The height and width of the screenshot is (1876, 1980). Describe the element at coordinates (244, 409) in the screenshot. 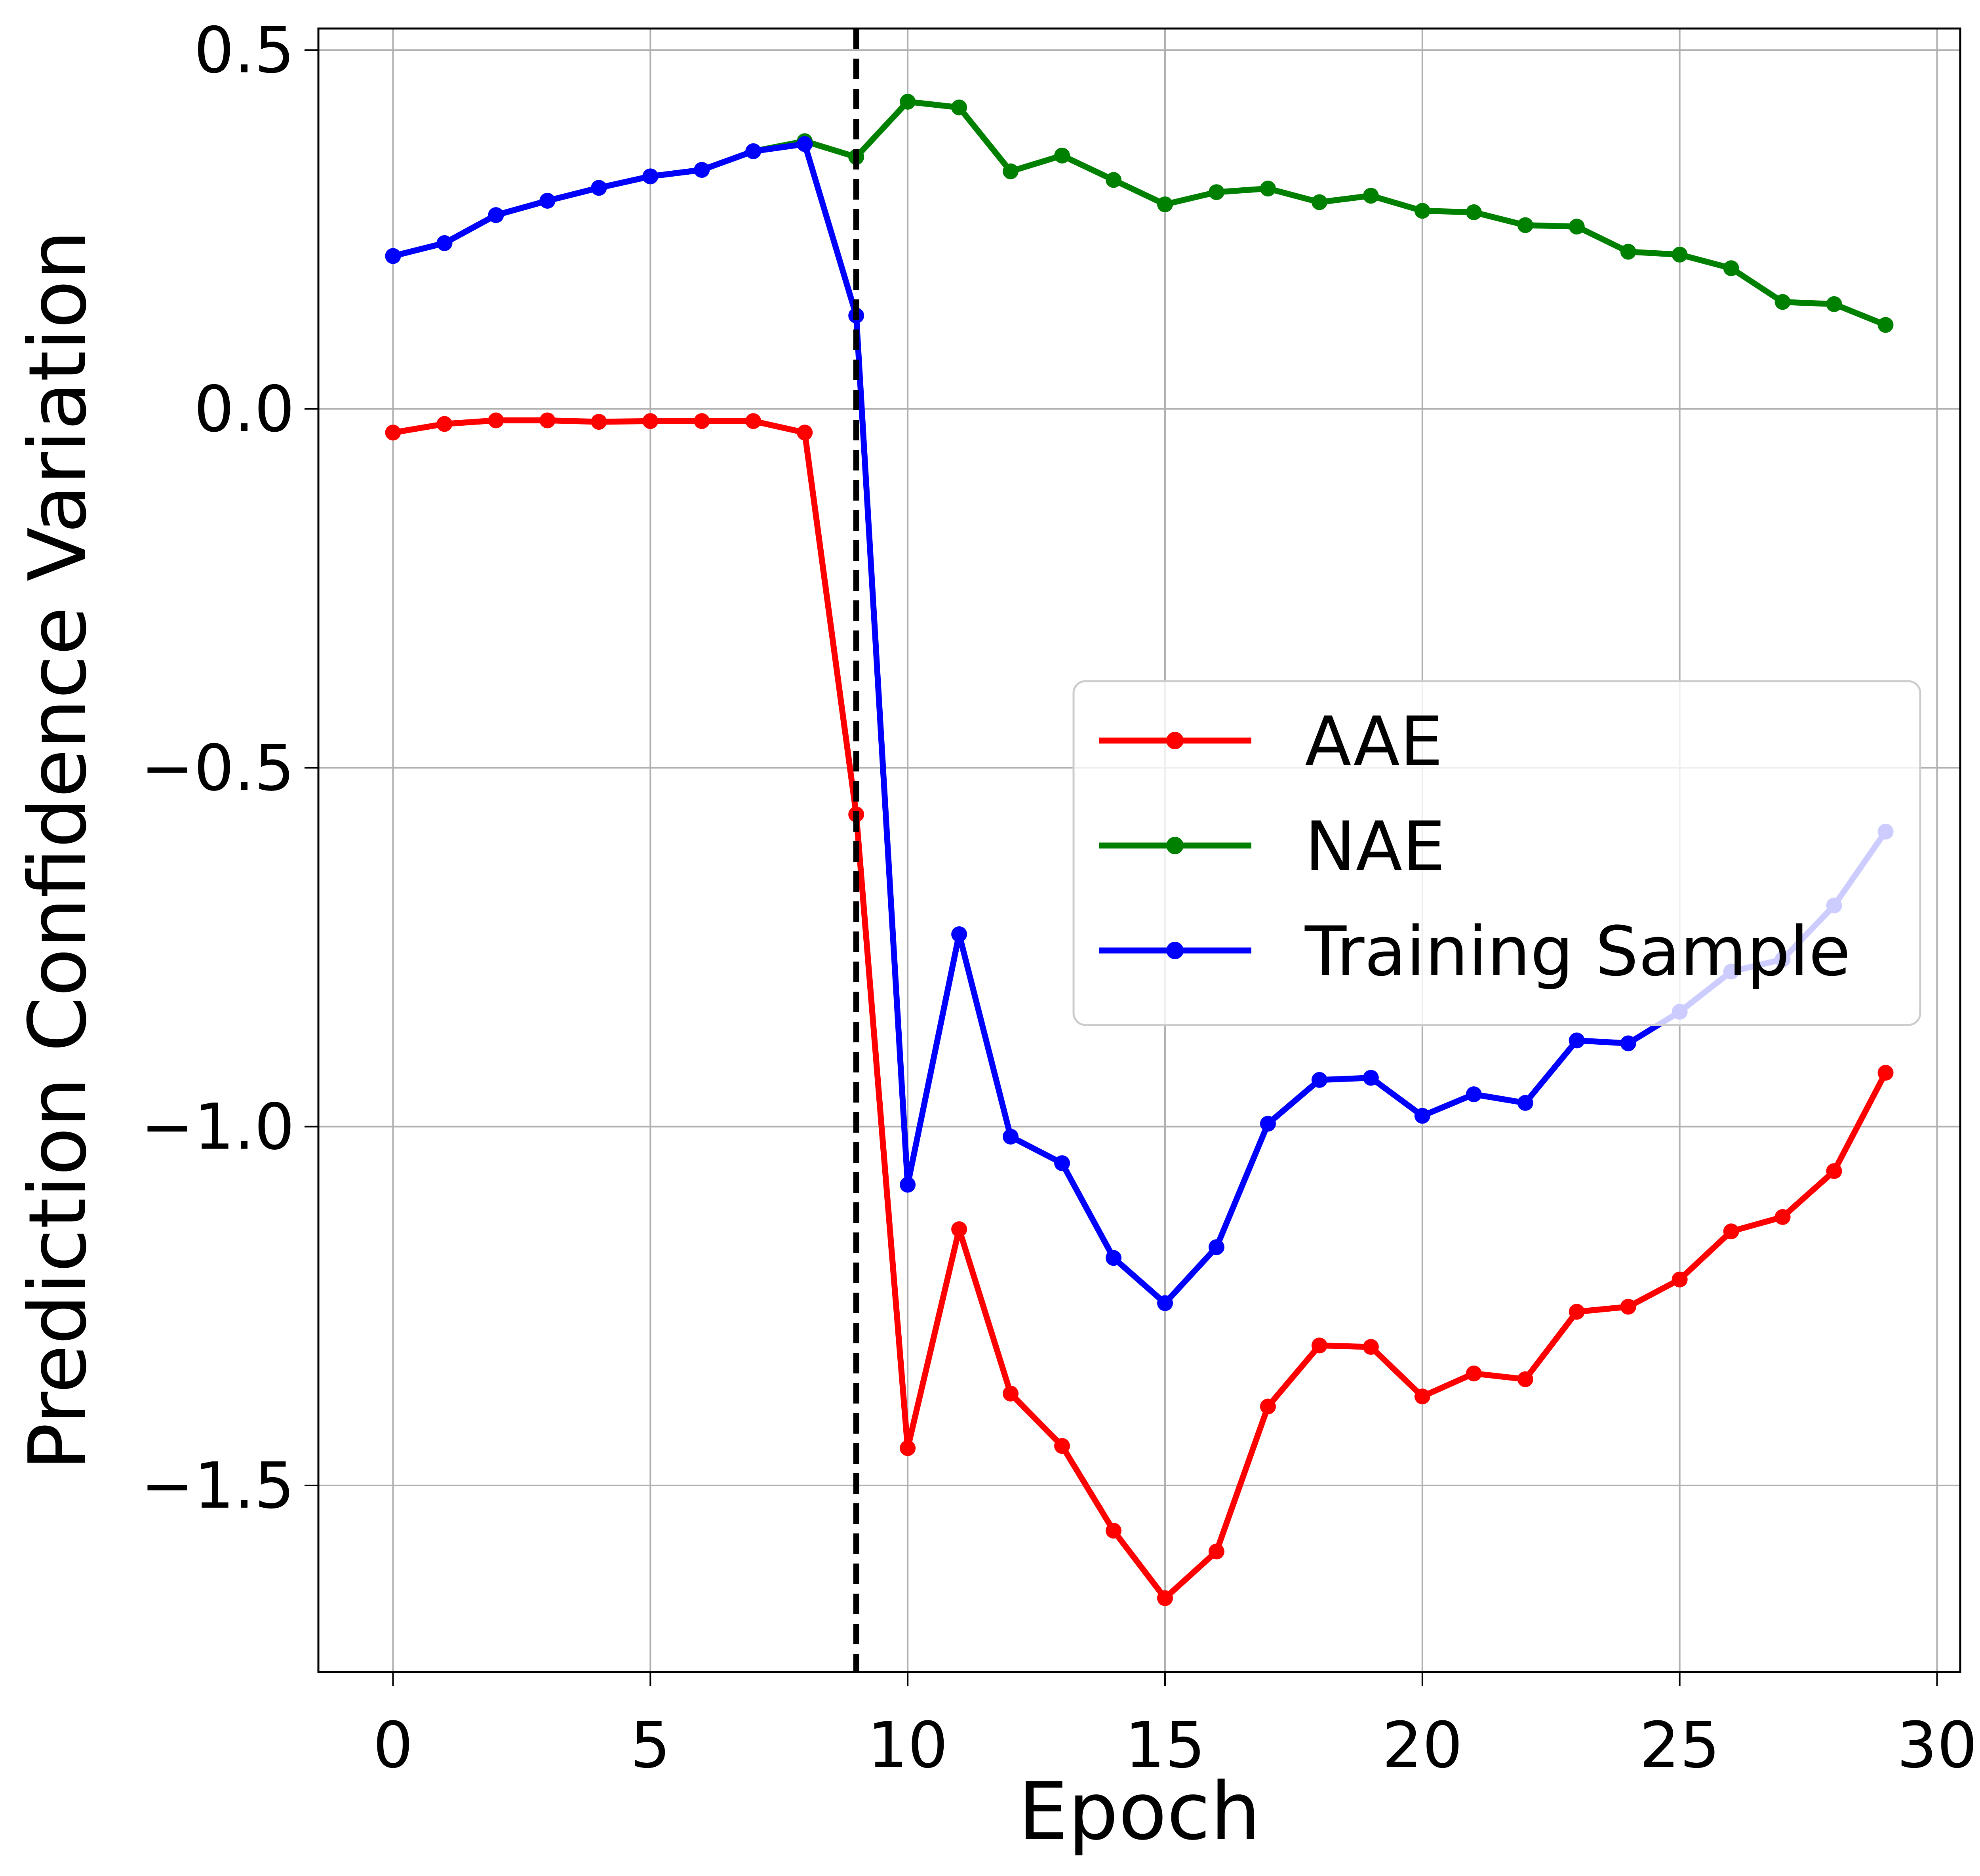

I see `y-tick-label: 0.0` at that location.